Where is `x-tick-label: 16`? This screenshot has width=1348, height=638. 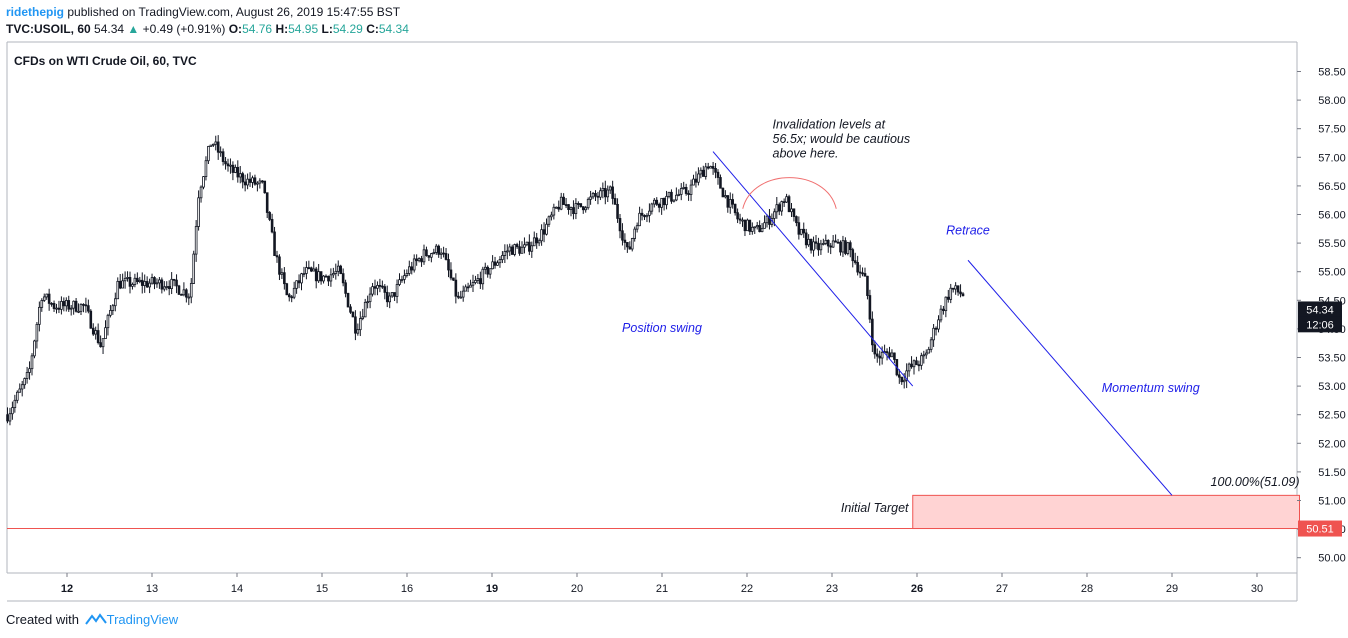 x-tick-label: 16 is located at coordinates (407, 589).